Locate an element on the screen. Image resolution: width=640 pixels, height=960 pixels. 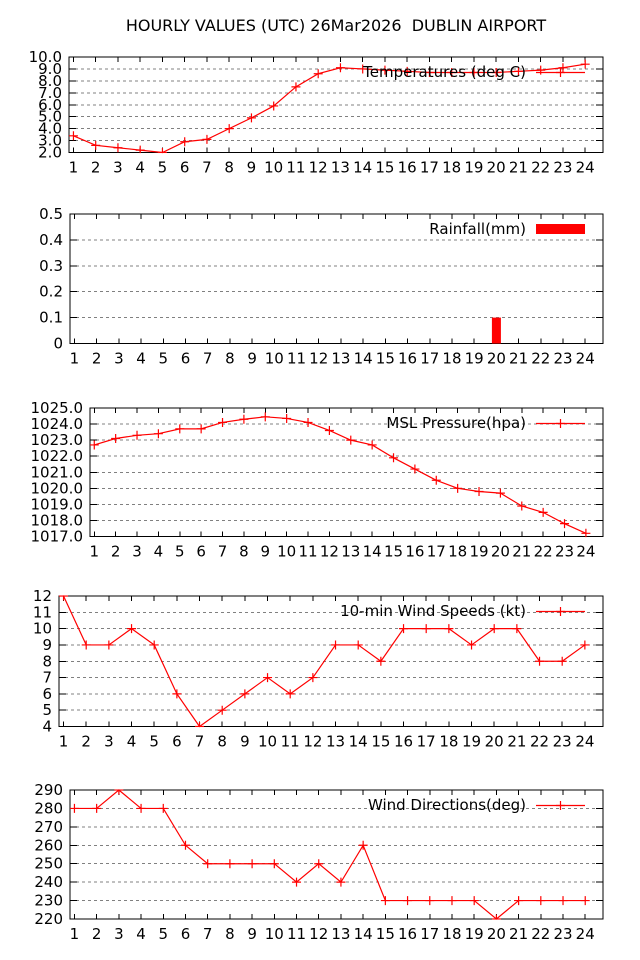
x-tick-label: 7 is located at coordinates (208, 359).